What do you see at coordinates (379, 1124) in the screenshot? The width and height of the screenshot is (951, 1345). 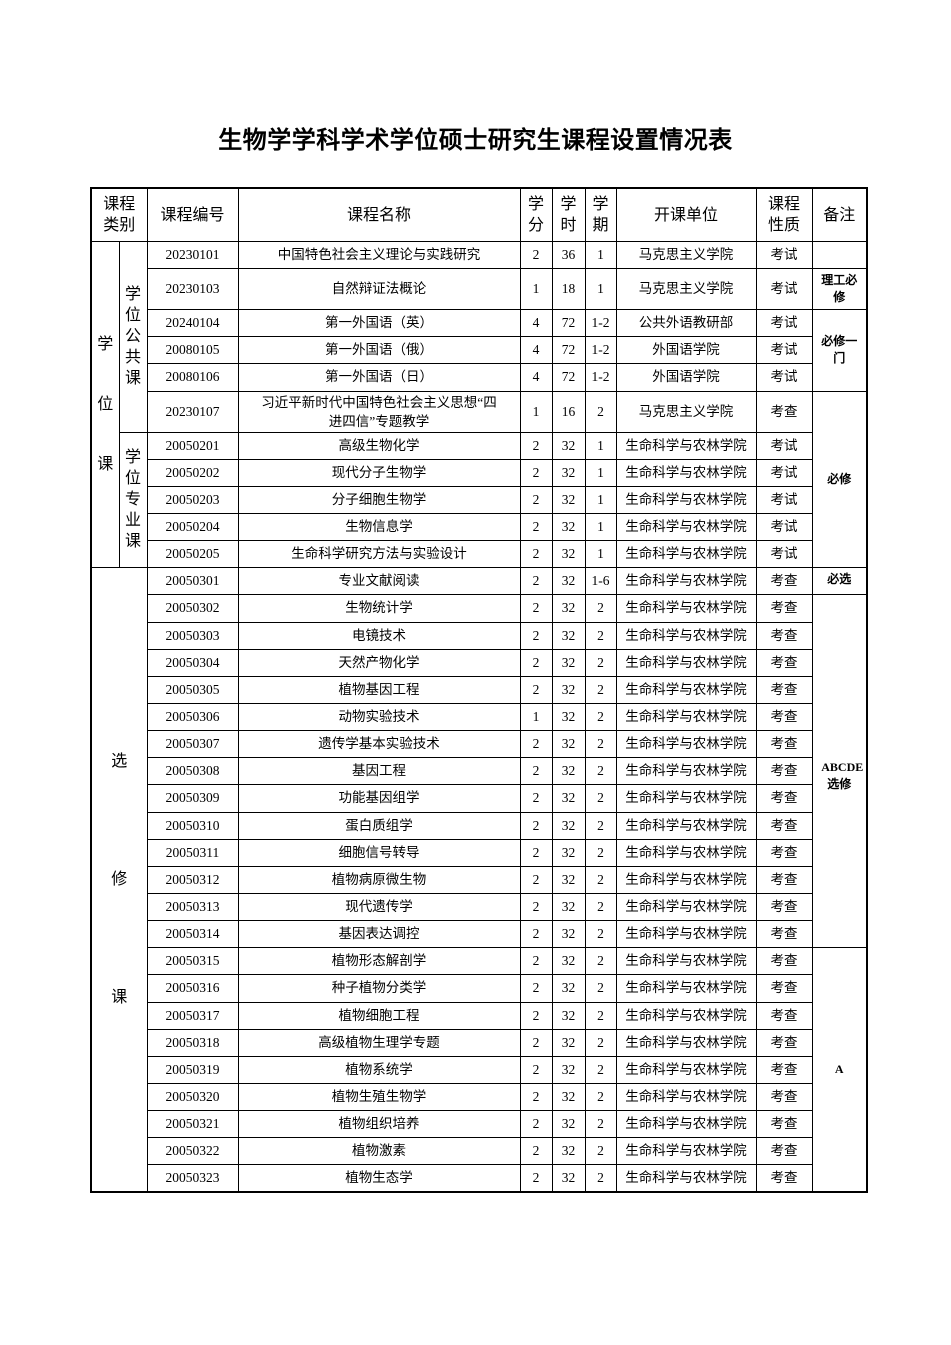 I see `course-name: 植物组织培养` at bounding box center [379, 1124].